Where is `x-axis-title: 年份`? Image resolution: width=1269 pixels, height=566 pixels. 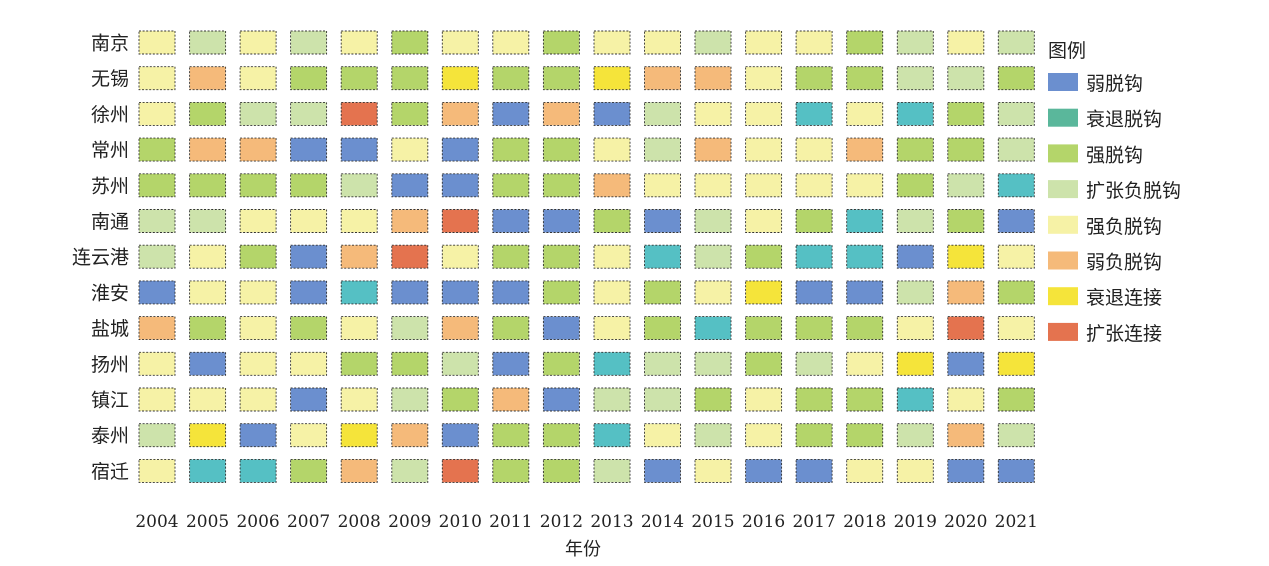
x-axis-title: 年份 is located at coordinates (583, 549).